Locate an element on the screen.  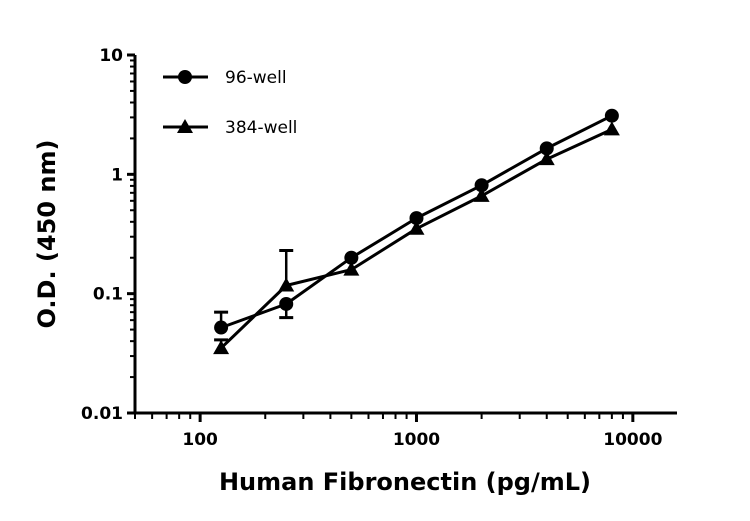
y-tick-label: 0.01 is located at coordinates (102, 414).